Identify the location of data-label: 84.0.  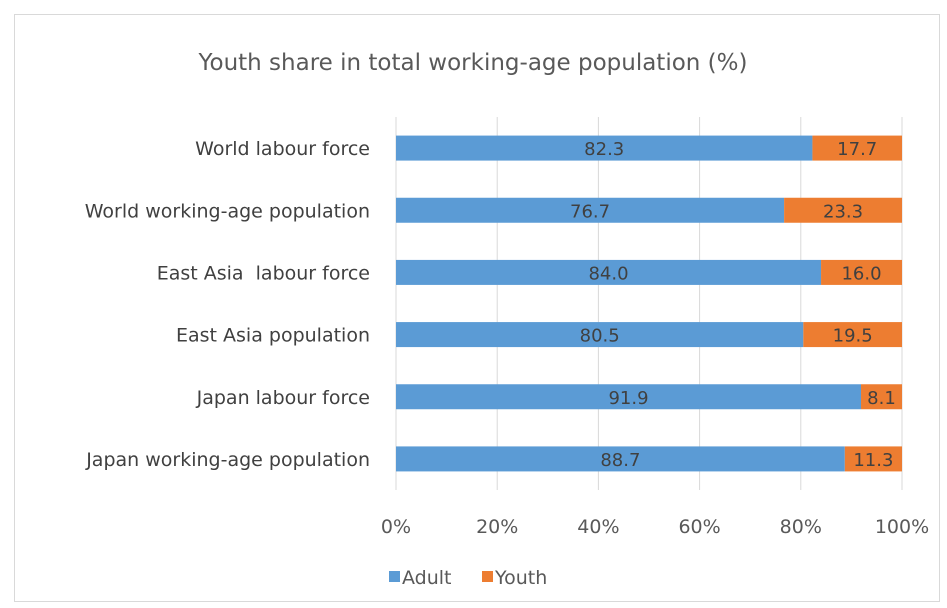
(608, 273).